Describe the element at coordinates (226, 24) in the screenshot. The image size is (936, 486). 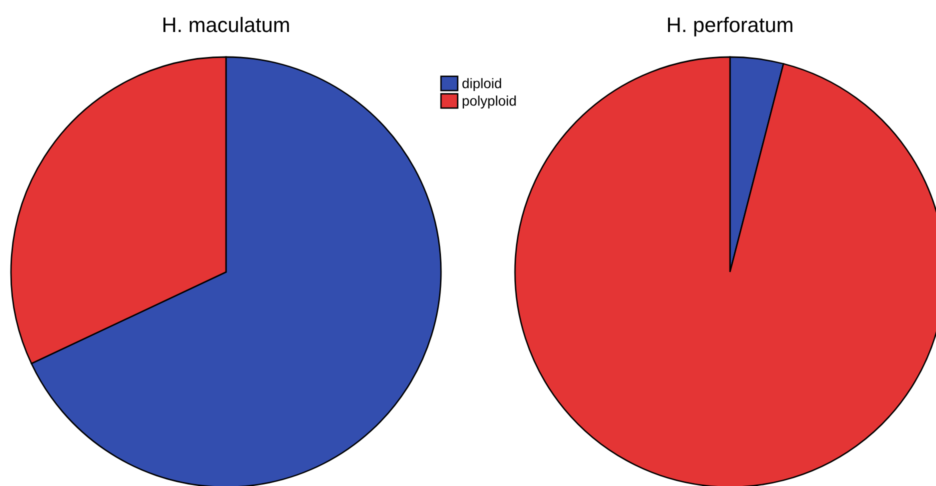
I see `chart-title: H. maculatum` at that location.